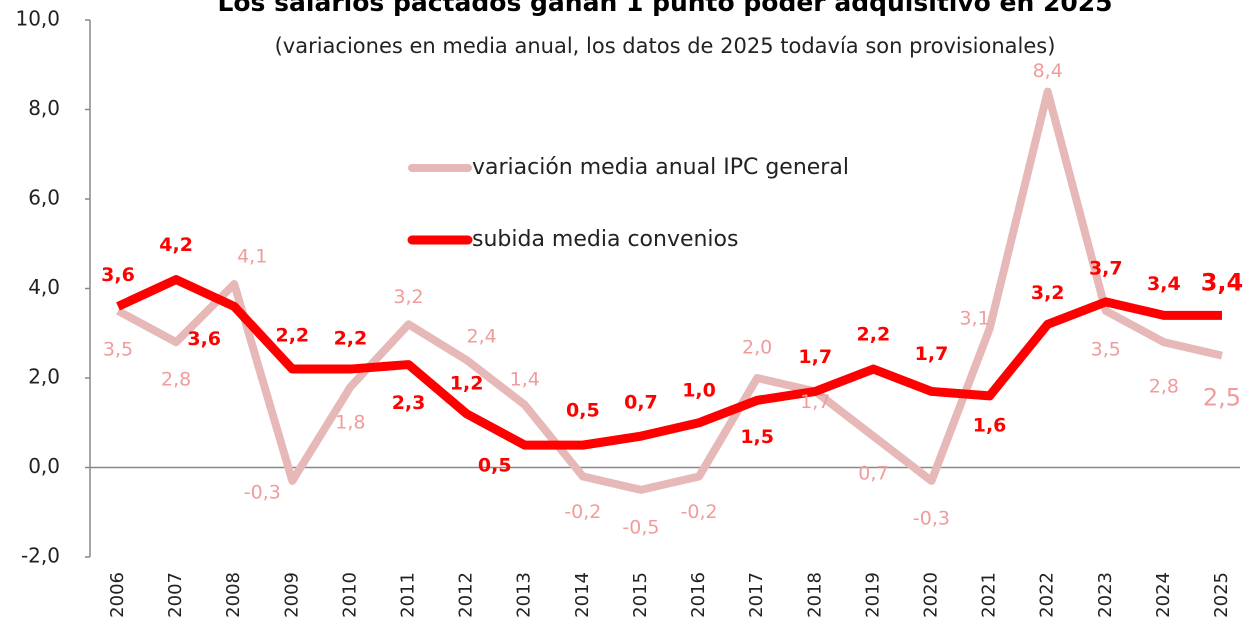 The width and height of the screenshot is (1251, 631). What do you see at coordinates (757, 437) in the screenshot?
I see `data-label: 1,5` at bounding box center [757, 437].